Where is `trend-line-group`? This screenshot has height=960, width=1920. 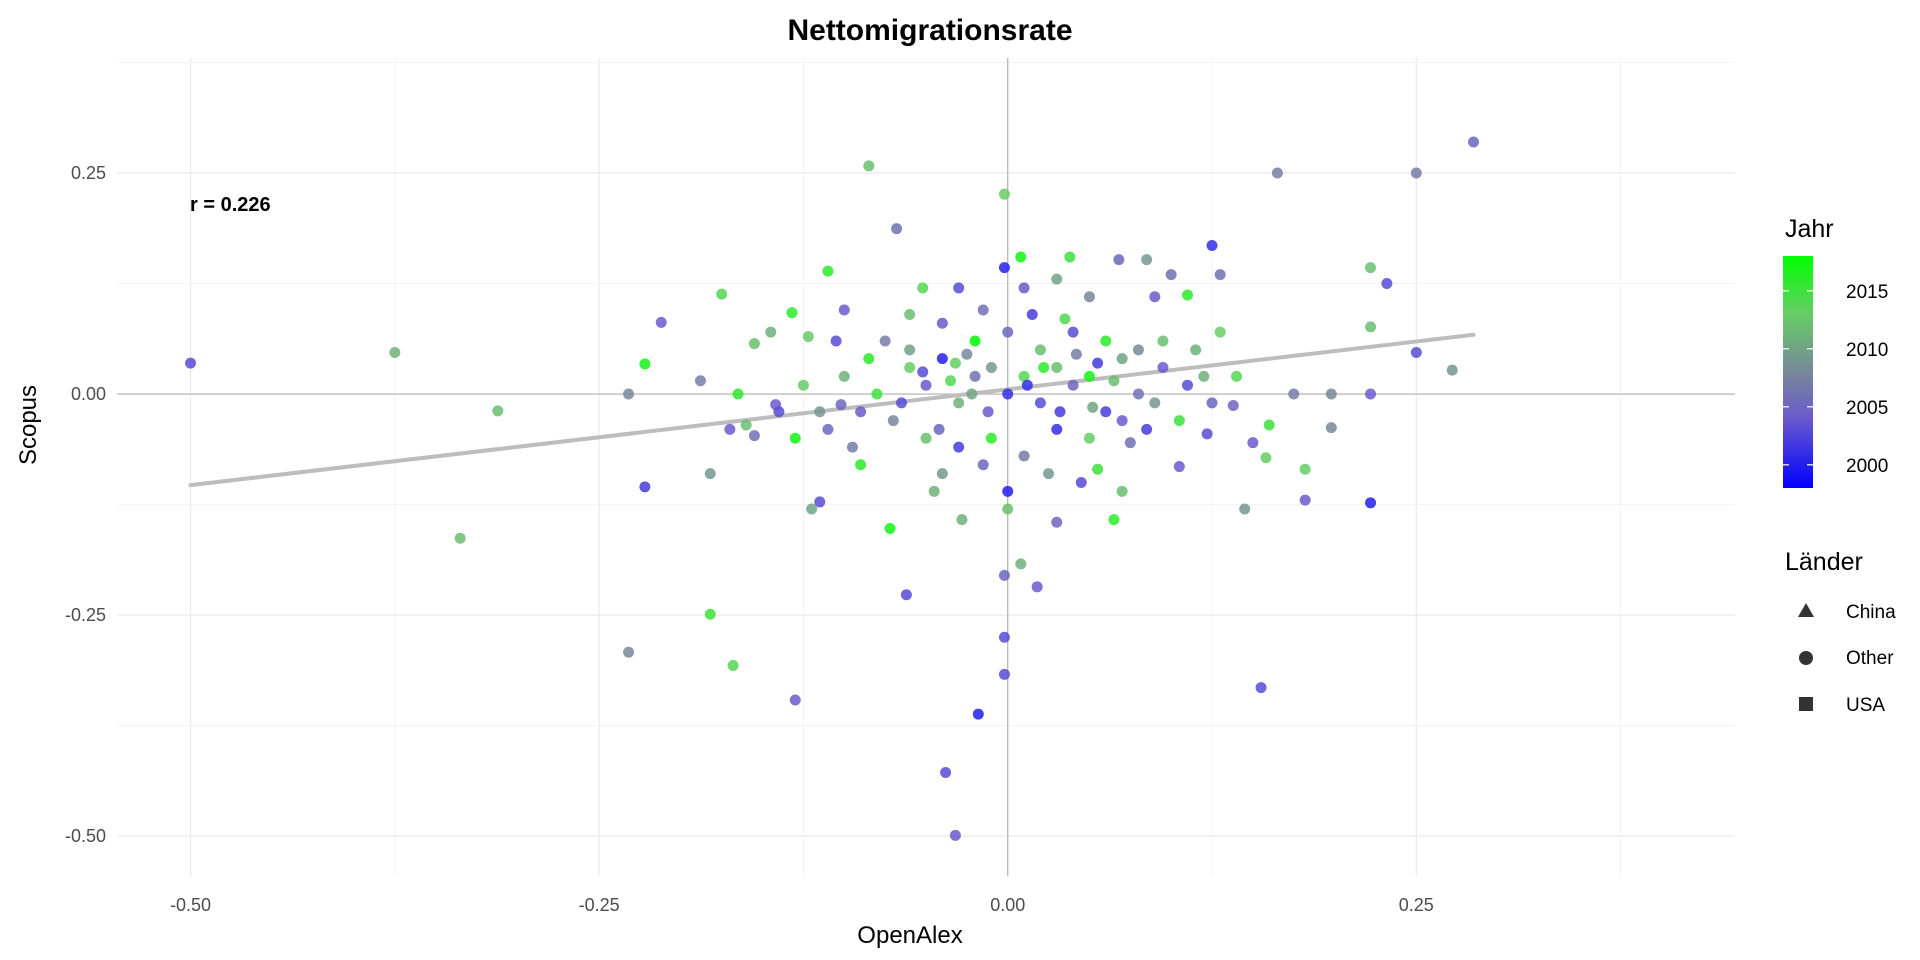
trend-line-group is located at coordinates (832, 410).